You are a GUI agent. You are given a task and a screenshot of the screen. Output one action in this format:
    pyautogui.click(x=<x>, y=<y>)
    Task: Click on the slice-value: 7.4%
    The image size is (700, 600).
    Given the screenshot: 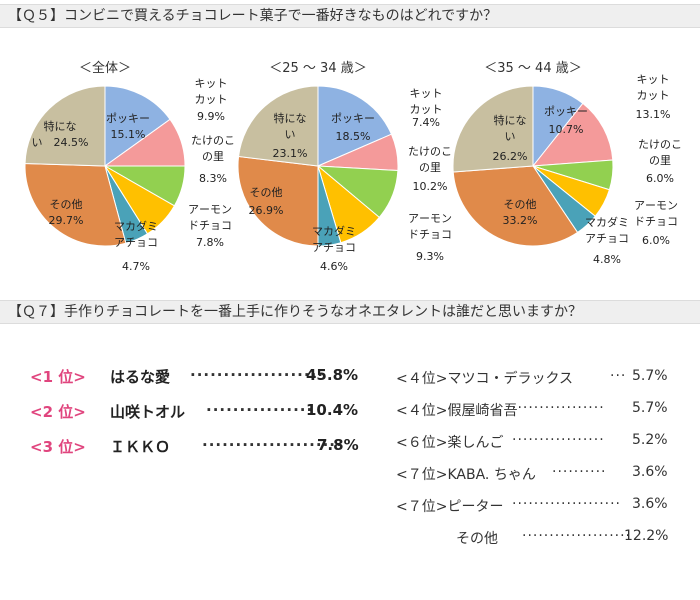 What is the action you would take?
    pyautogui.click(x=426, y=122)
    